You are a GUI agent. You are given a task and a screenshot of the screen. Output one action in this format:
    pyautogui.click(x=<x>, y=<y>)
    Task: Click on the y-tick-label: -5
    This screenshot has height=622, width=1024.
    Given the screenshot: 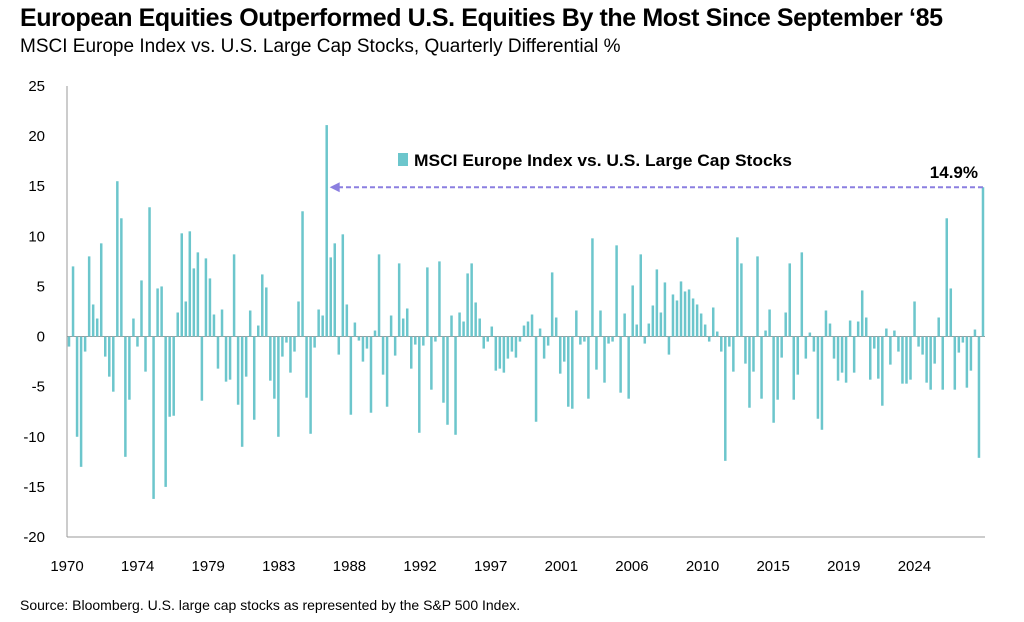 What is the action you would take?
    pyautogui.click(x=38, y=387)
    